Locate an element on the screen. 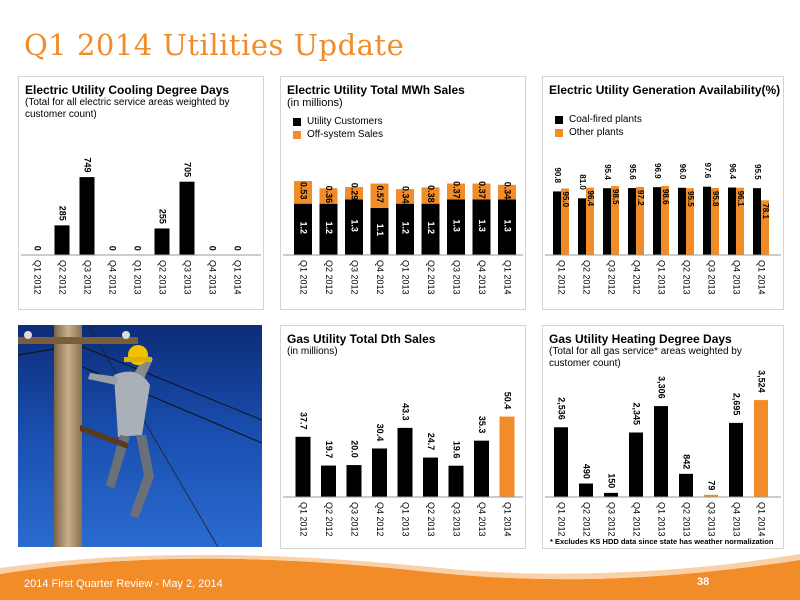  avail-tick-label: Q2 2013 is located at coordinates (687, 277).